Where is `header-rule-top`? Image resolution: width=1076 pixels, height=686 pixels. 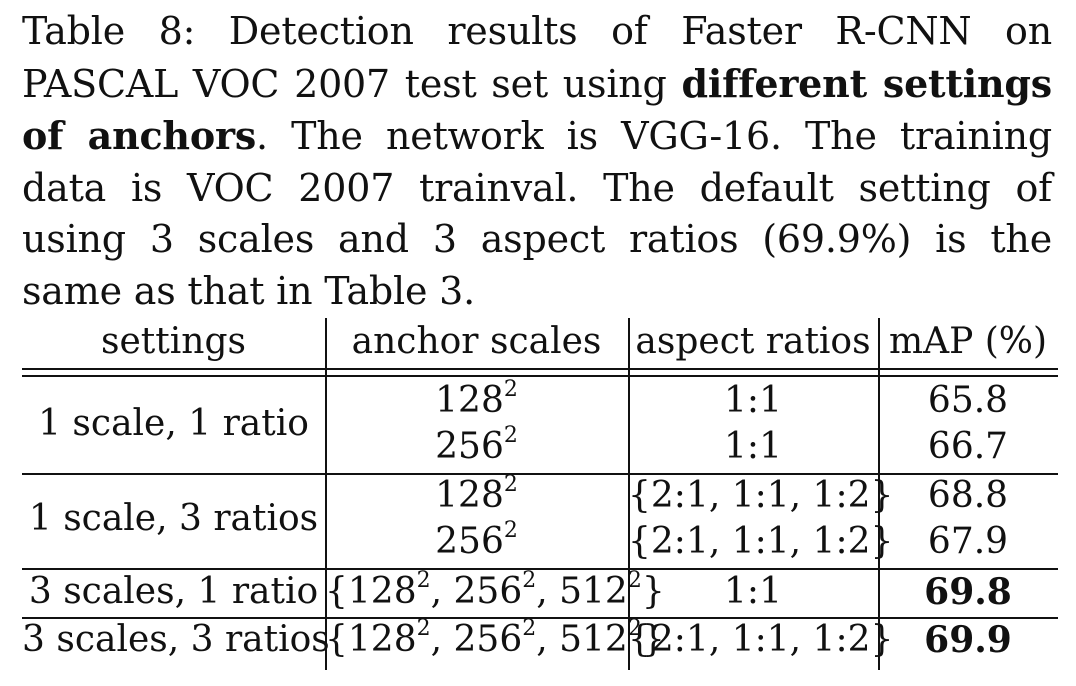
header-rule-top is located at coordinates (540, 369).